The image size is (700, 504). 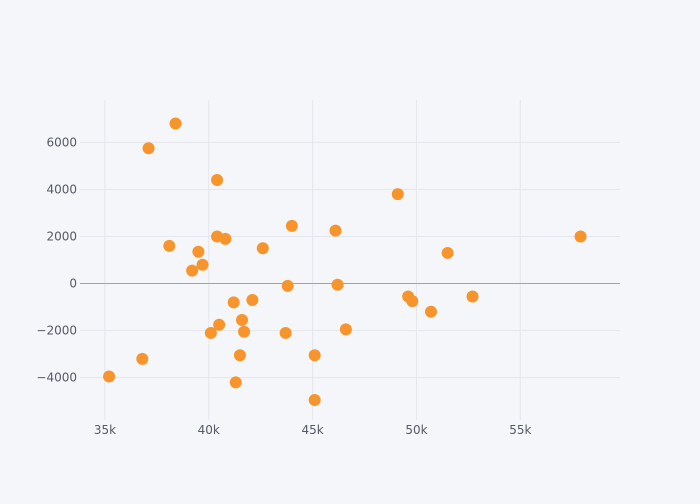 What do you see at coordinates (209, 430) in the screenshot?
I see `x-tick-label: 40k` at bounding box center [209, 430].